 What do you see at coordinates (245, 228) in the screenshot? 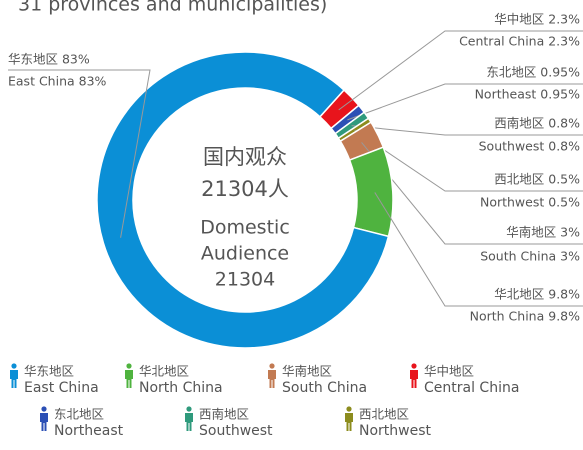
I see `center-text: Domestic` at bounding box center [245, 228].